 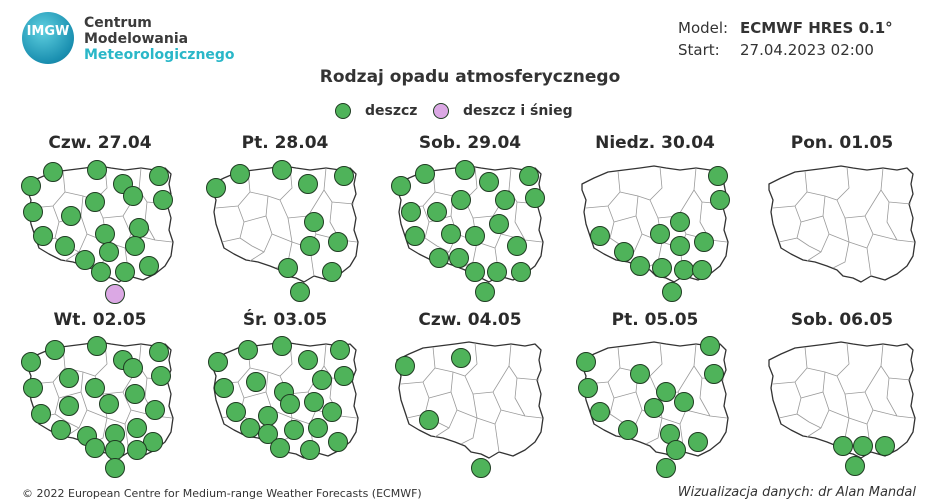 I want to click on logo-name: Centrum Modelowania Meteorologicznego, so click(x=159, y=39).